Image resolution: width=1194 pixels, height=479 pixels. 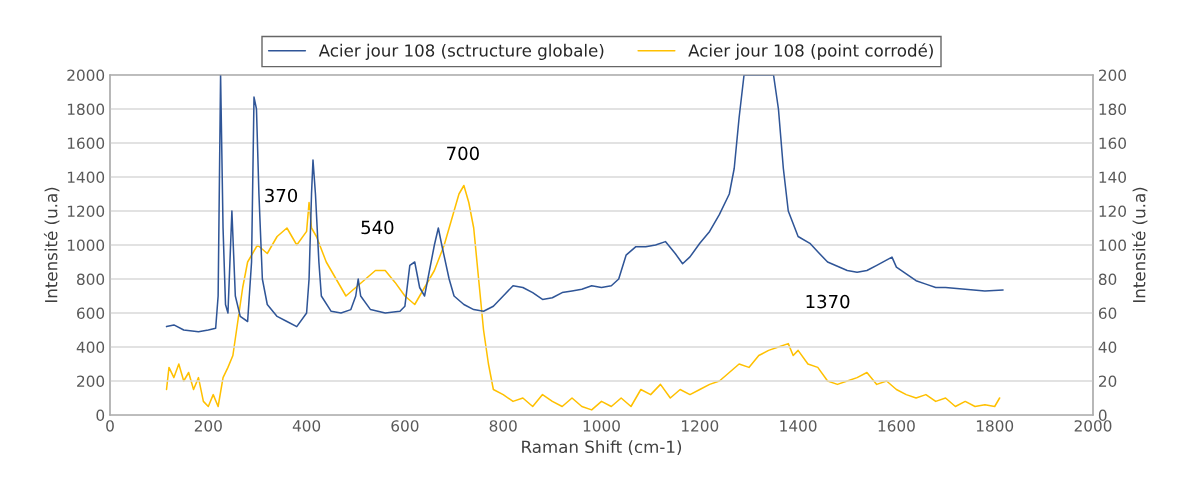 I want to click on y2-tick-label: 60, so click(x=1107, y=313).